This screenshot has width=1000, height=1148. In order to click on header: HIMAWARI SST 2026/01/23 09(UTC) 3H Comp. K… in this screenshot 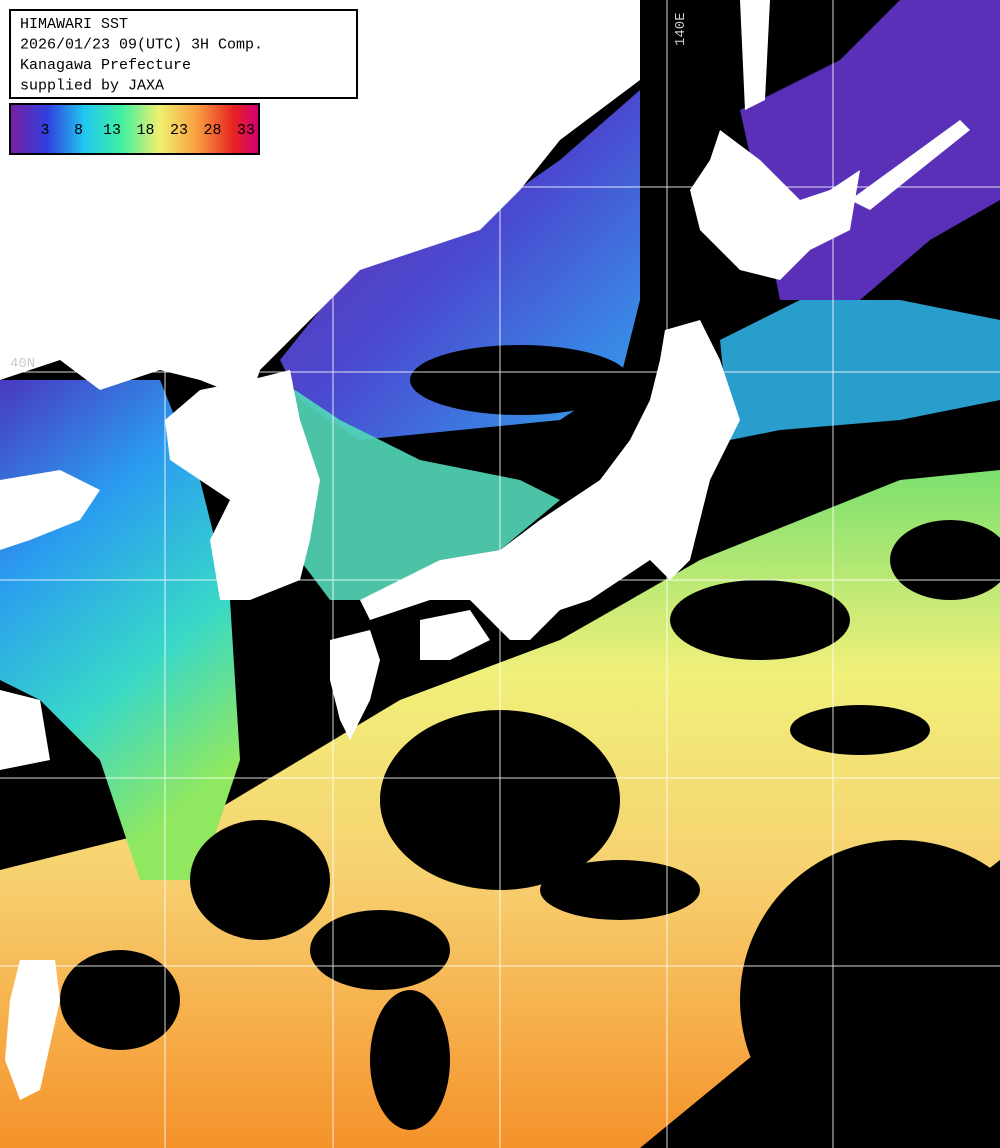, I will do `click(141, 55)`.